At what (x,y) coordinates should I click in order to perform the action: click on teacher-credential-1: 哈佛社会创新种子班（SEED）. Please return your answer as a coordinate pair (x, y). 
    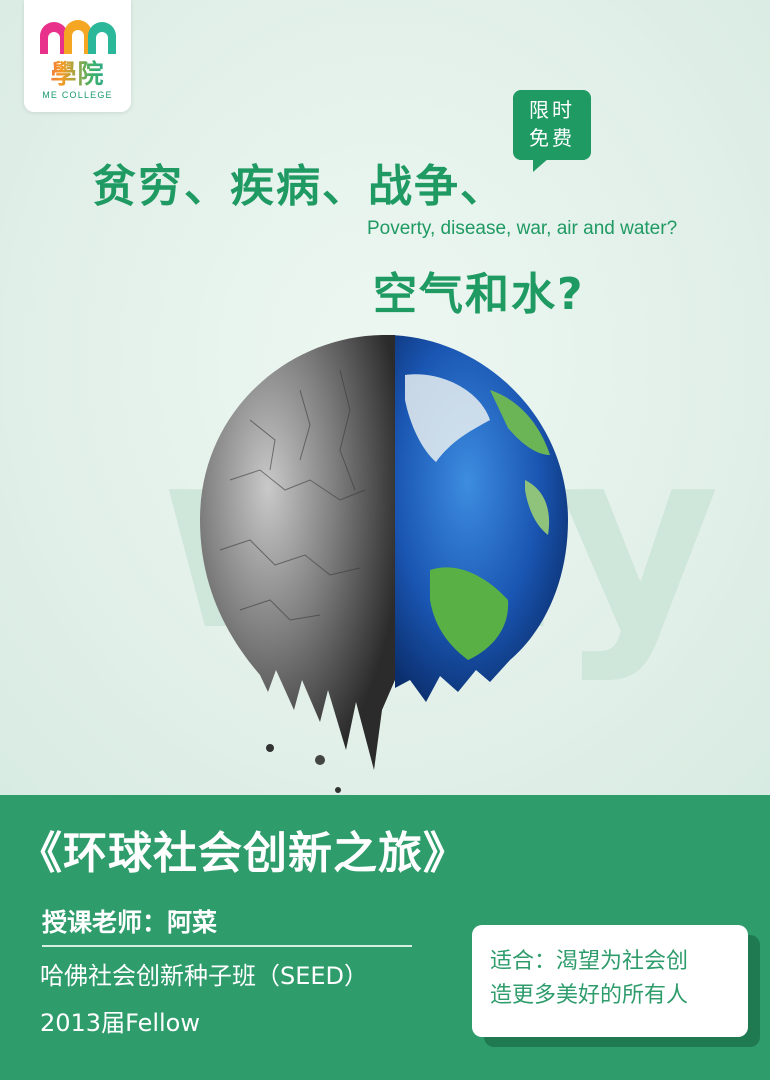
    Looking at the image, I should click on (204, 976).